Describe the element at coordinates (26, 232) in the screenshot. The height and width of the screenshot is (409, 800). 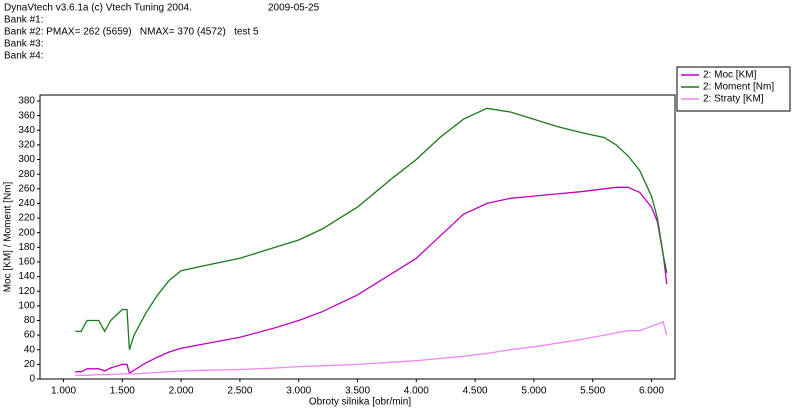
I see `y-tick-label: 200` at that location.